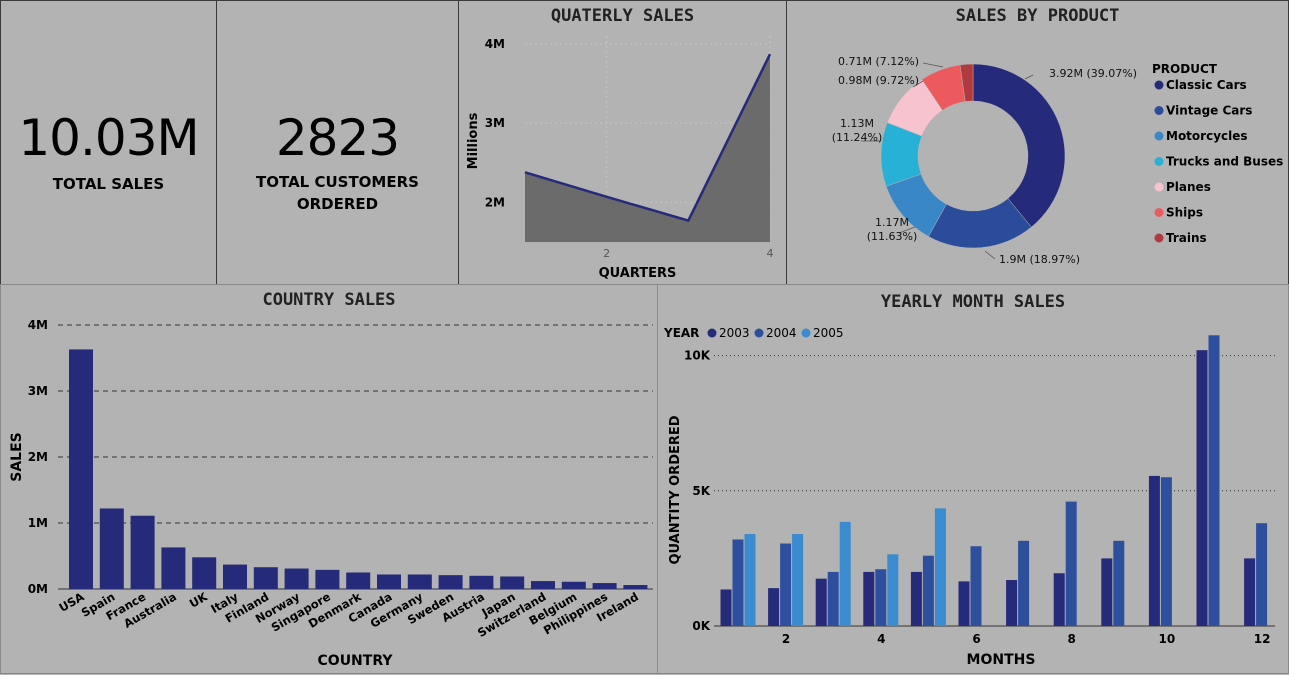 This screenshot has width=1289, height=675. Describe the element at coordinates (857, 137) in the screenshot. I see `pie-data-label: (11.24%)` at that location.